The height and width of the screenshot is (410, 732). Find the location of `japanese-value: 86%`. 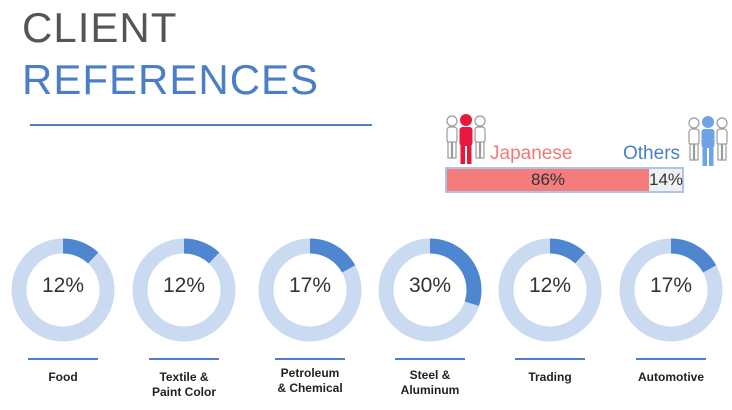

japanese-value: 86% is located at coordinates (548, 179).